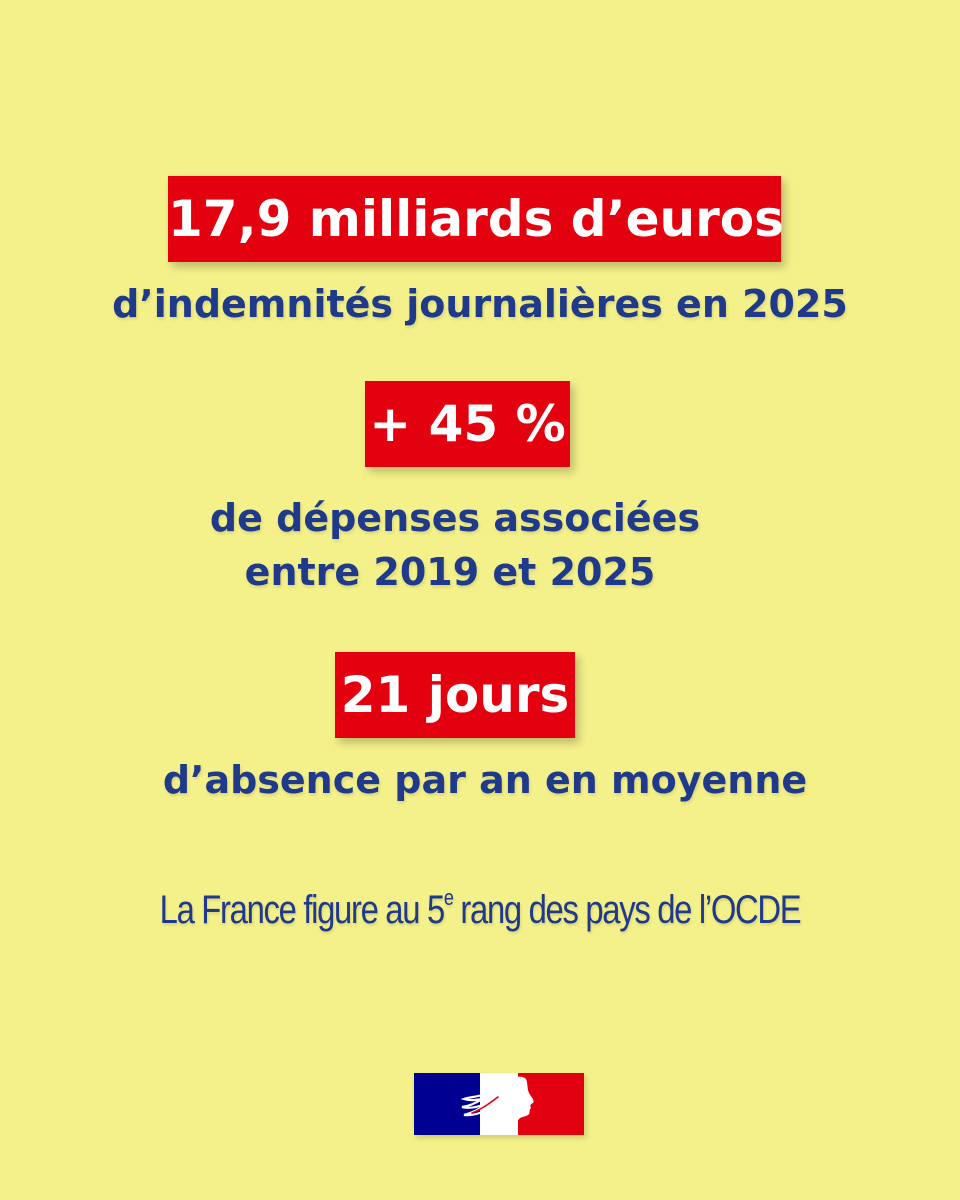 The width and height of the screenshot is (960, 1200). What do you see at coordinates (455, 518) in the screenshot?
I see `stat-description: de dépenses associées` at bounding box center [455, 518].